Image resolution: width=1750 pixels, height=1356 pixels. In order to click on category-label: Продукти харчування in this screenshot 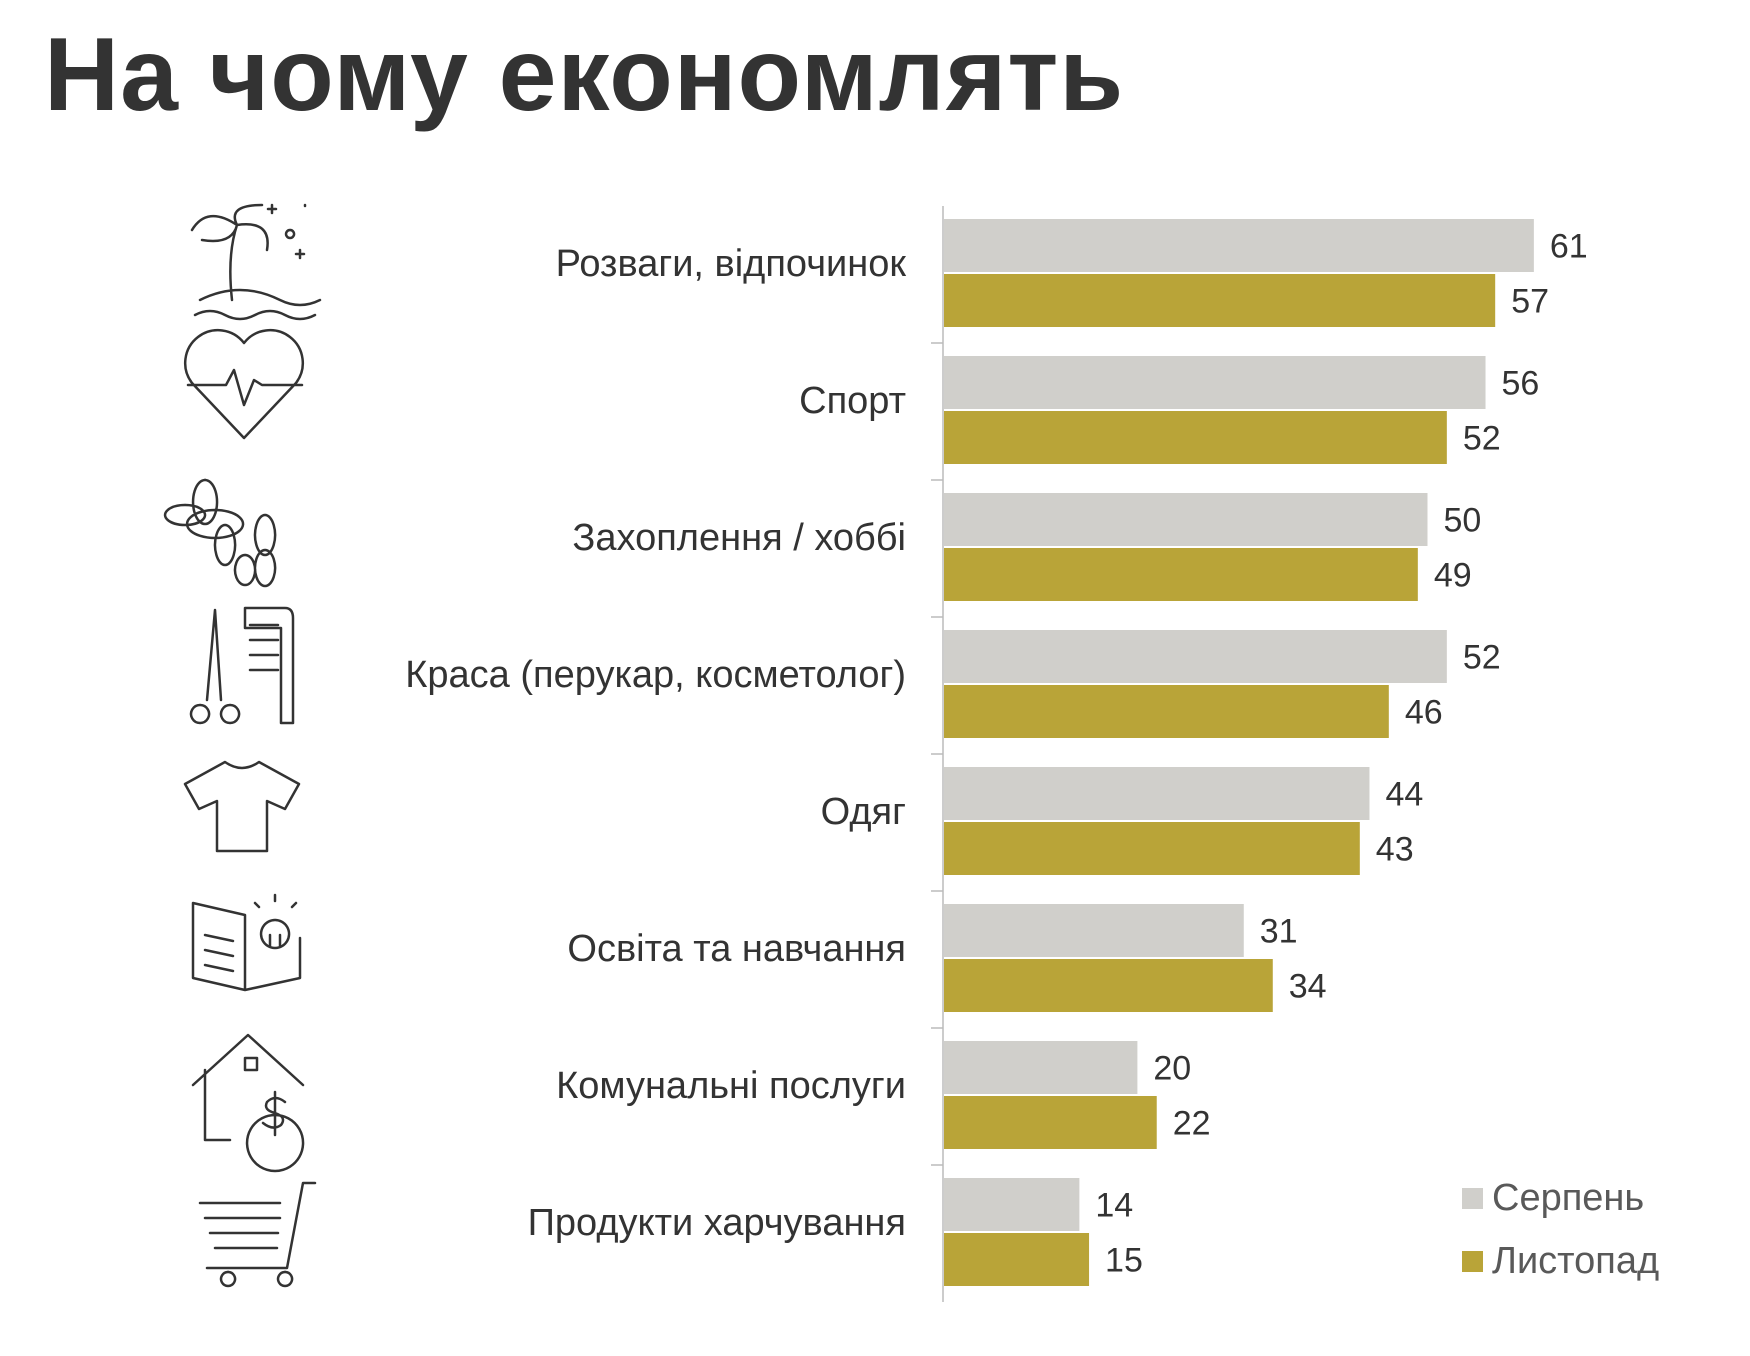, I will do `click(717, 1223)`.